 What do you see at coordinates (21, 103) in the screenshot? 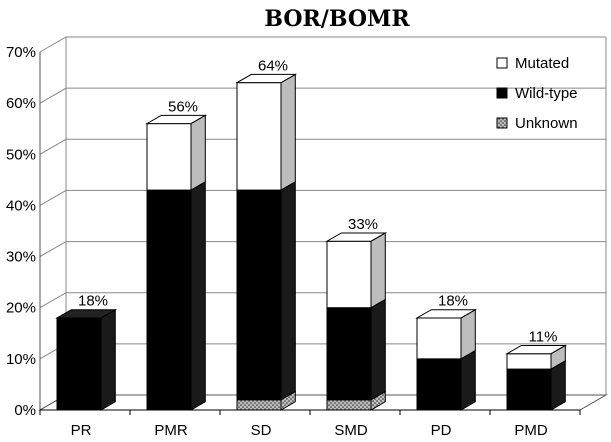
I see `y-tick-label: 60%` at bounding box center [21, 103].